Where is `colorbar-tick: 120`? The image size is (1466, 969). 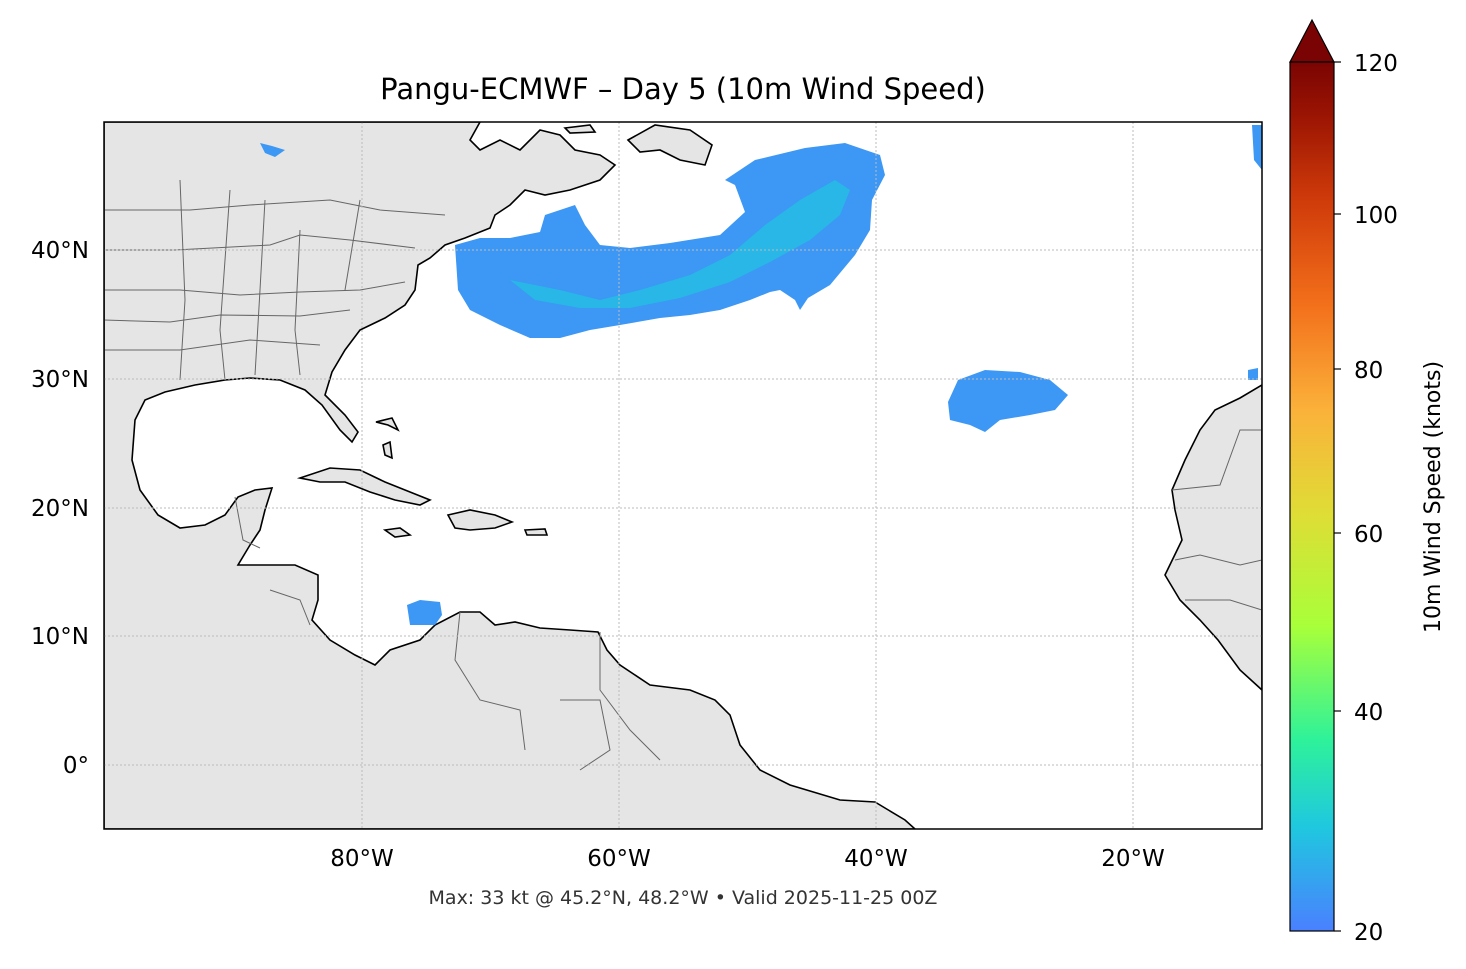
colorbar-tick: 120 is located at coordinates (1376, 64).